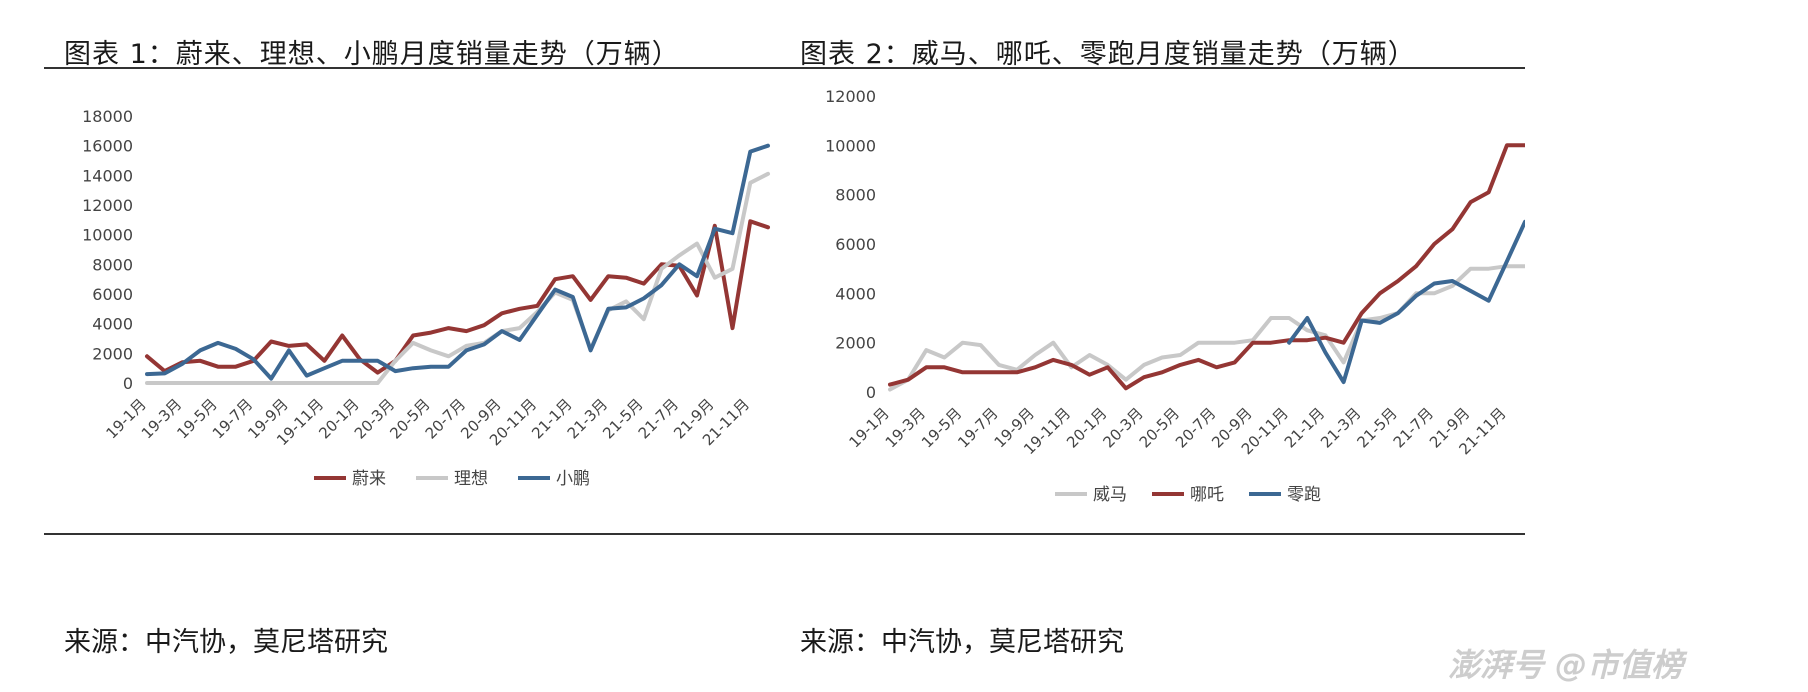  I want to click on chart1-top-rule, so click(412, 68).